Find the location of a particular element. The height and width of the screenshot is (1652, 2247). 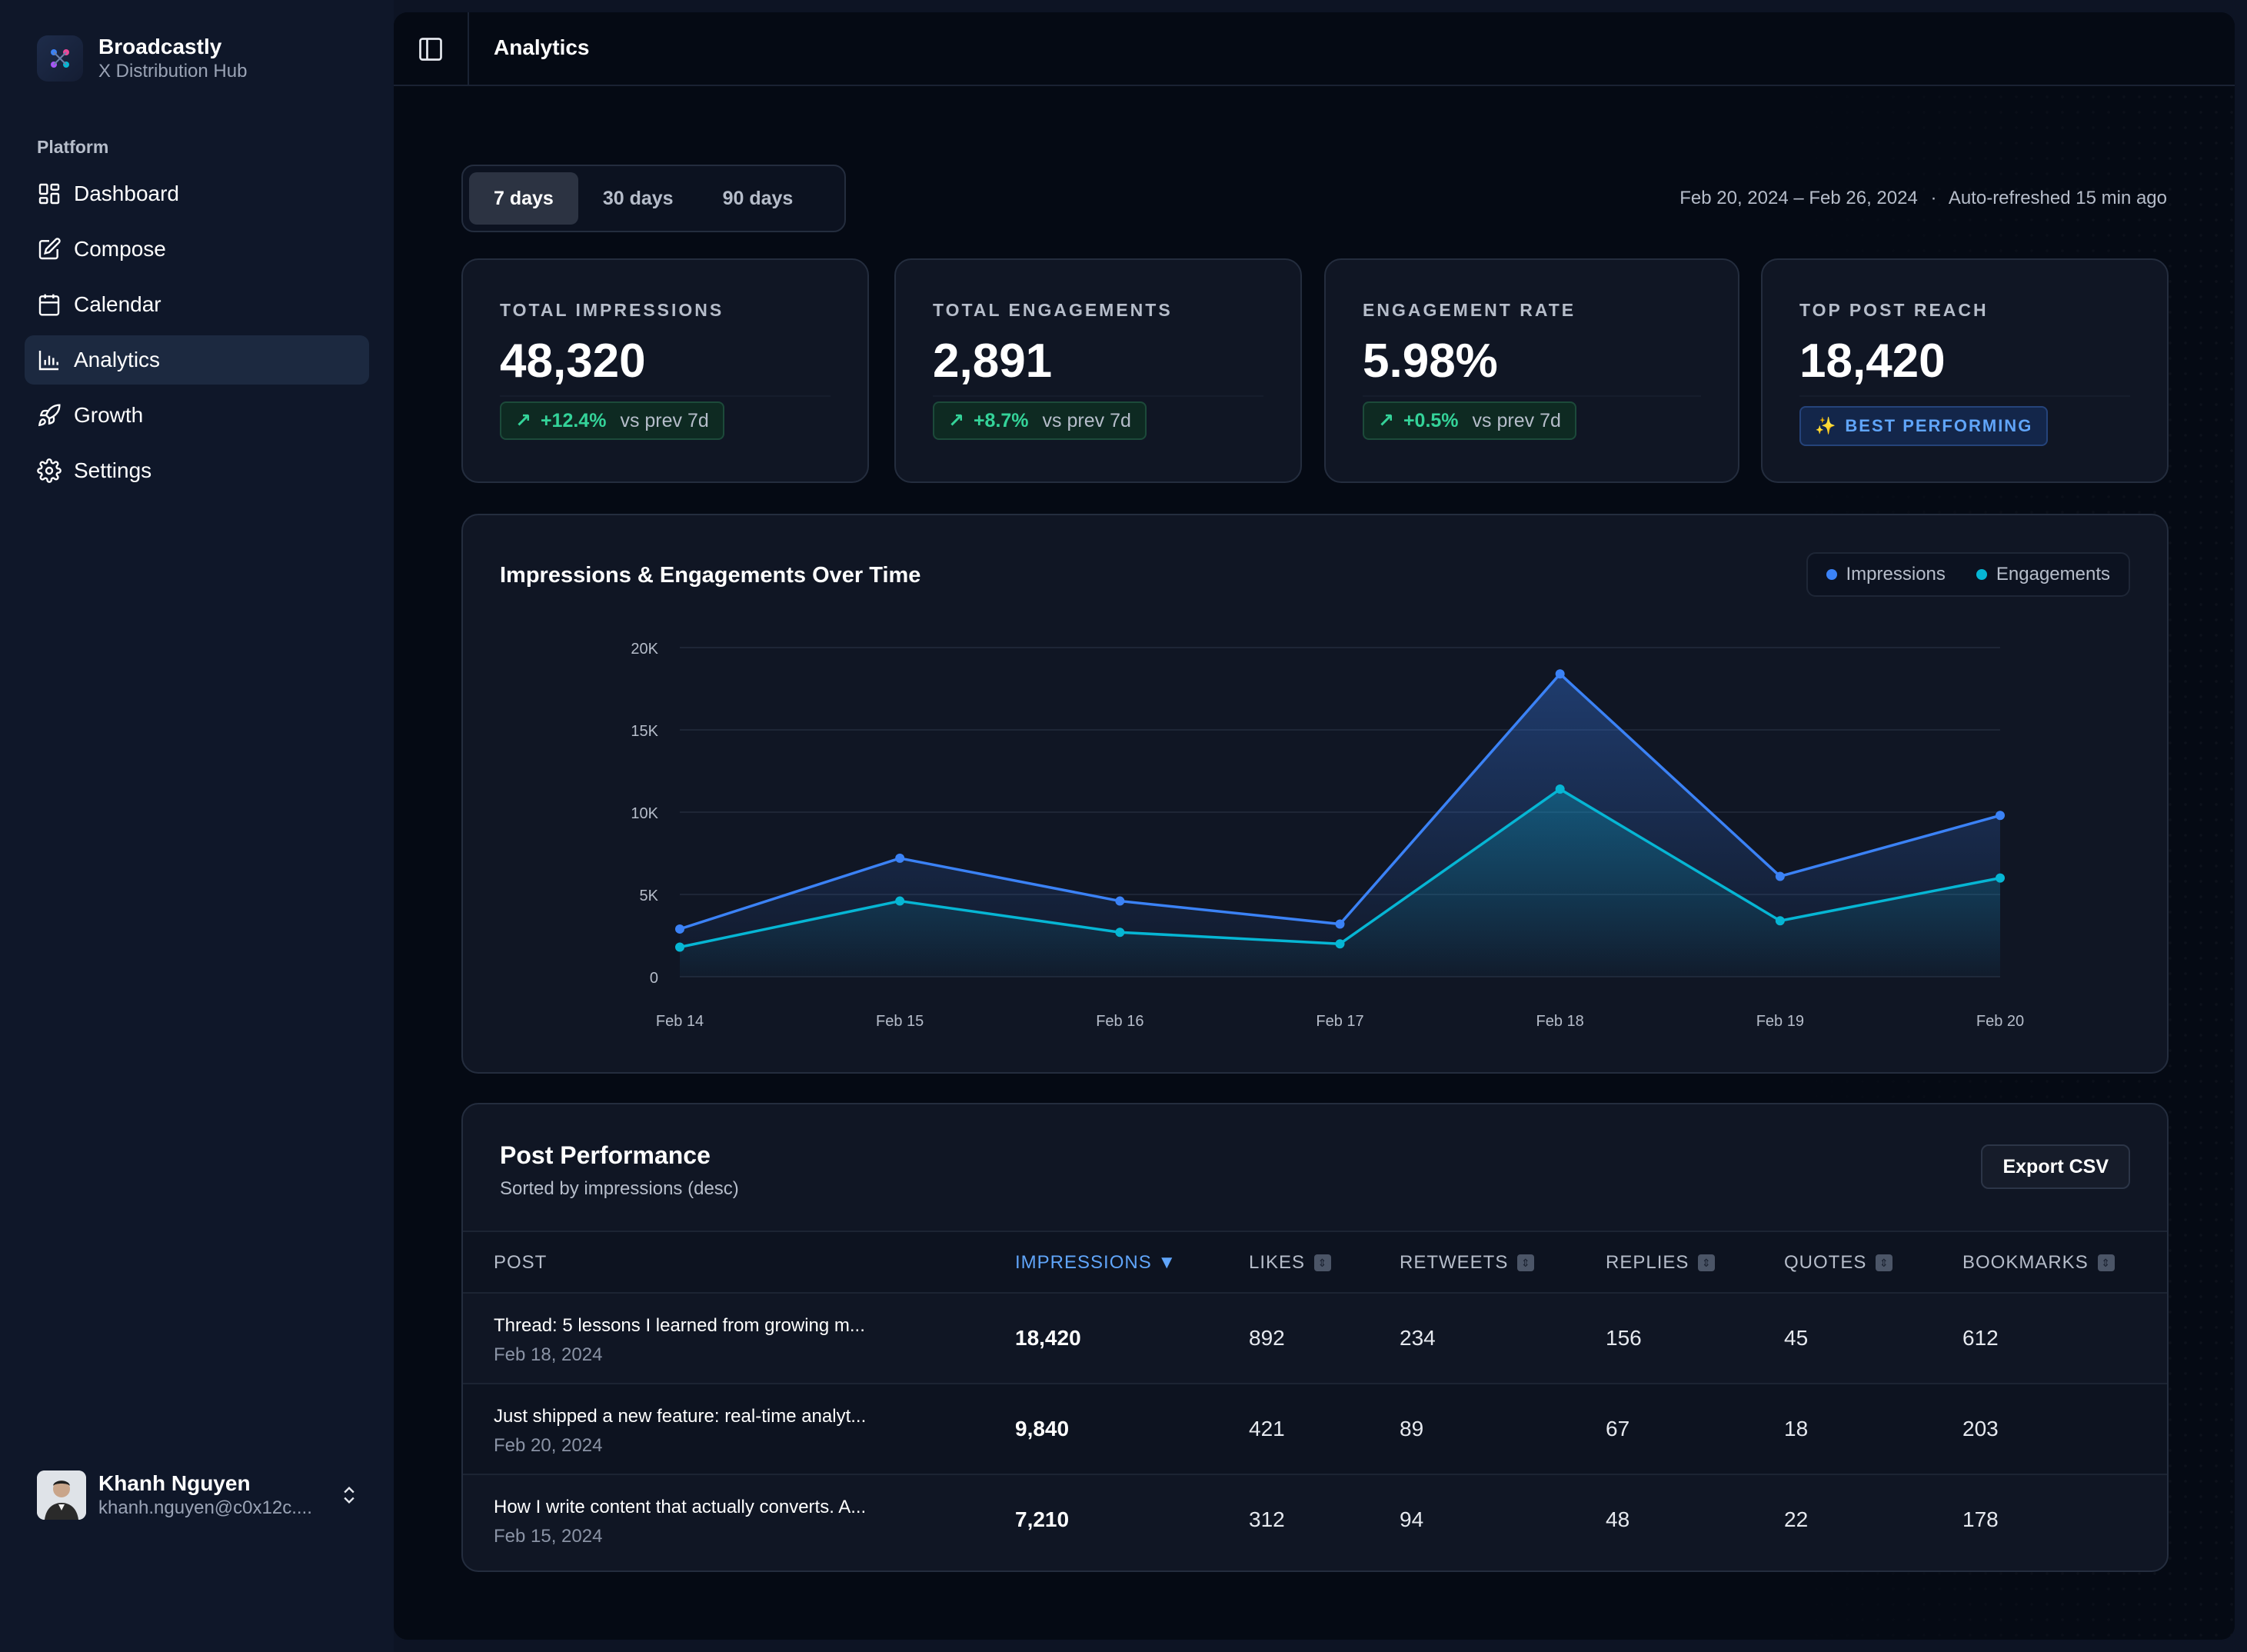

sidebar-item-compose: Compose is located at coordinates (197, 250).